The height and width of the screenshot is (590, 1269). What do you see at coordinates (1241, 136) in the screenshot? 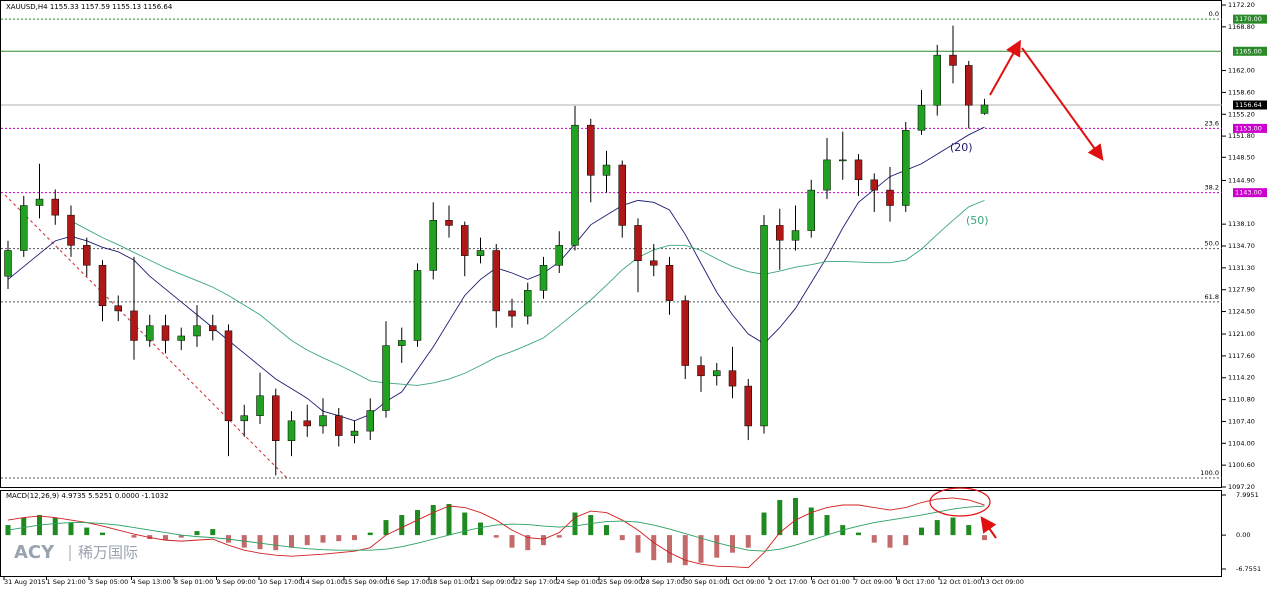
I see `y-tick-label: 1151.80` at bounding box center [1241, 136].